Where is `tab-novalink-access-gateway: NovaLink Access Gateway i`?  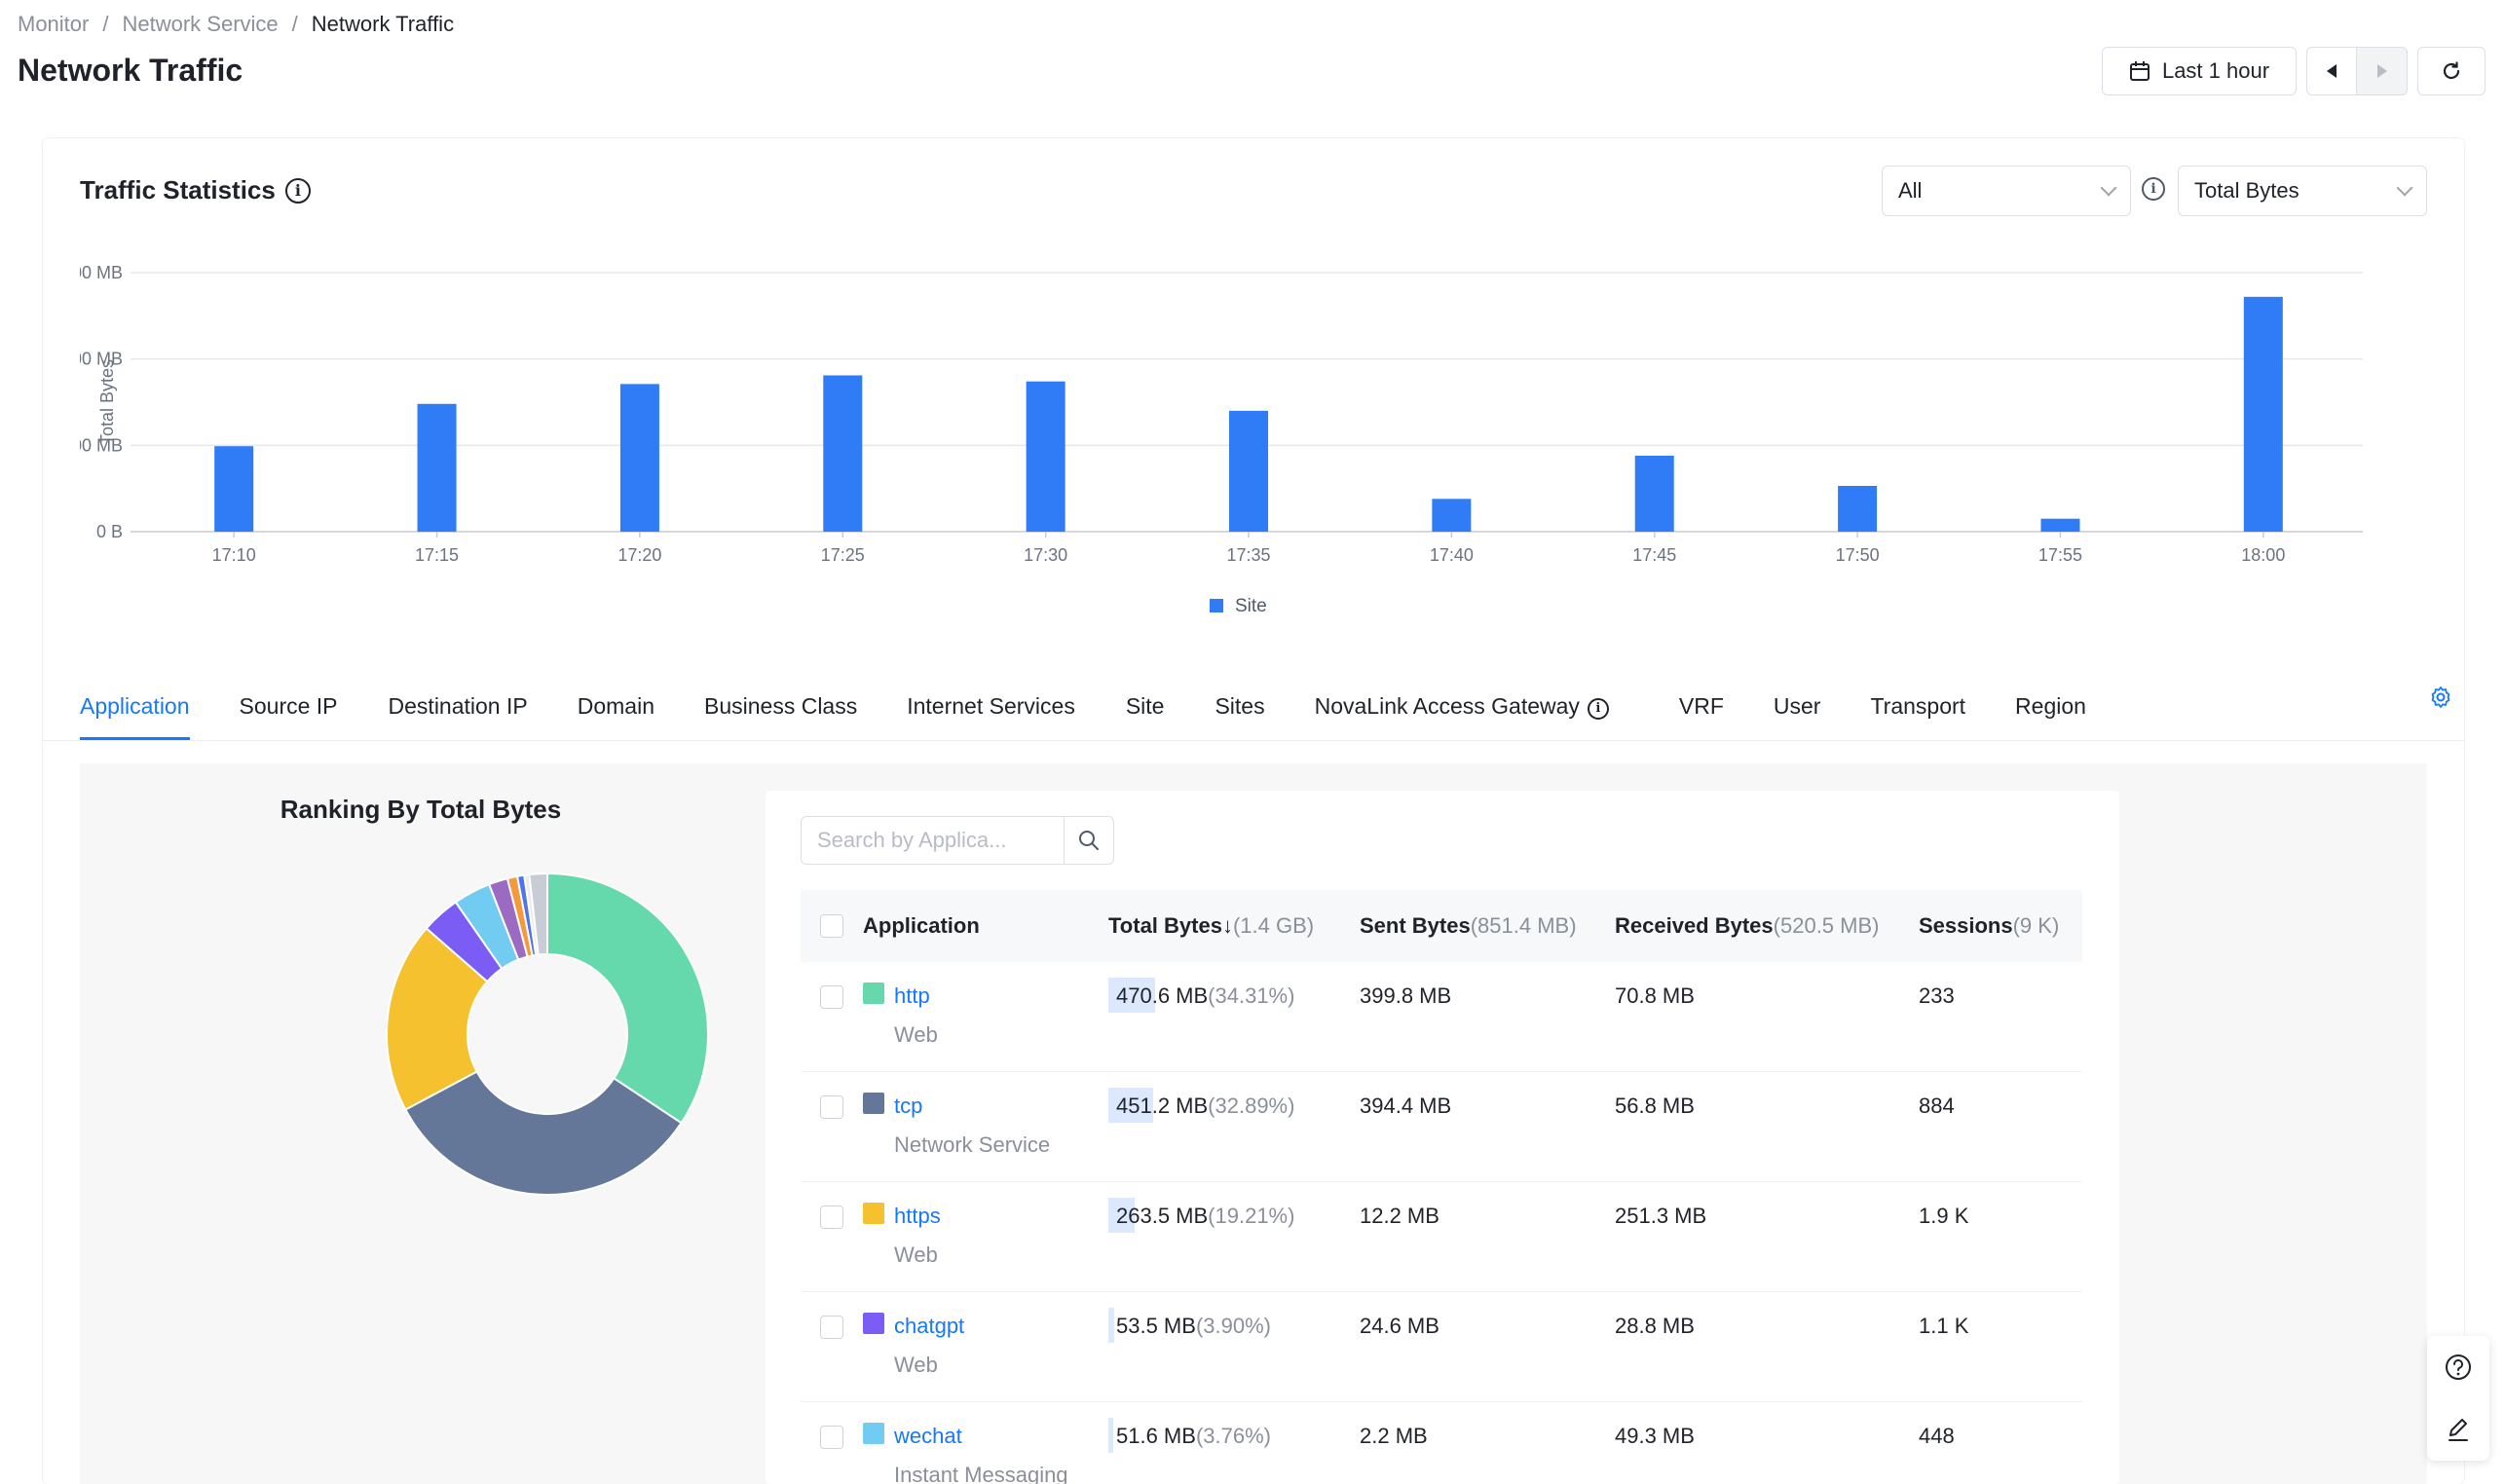 tab-novalink-access-gateway: NovaLink Access Gateway i is located at coordinates (1462, 711).